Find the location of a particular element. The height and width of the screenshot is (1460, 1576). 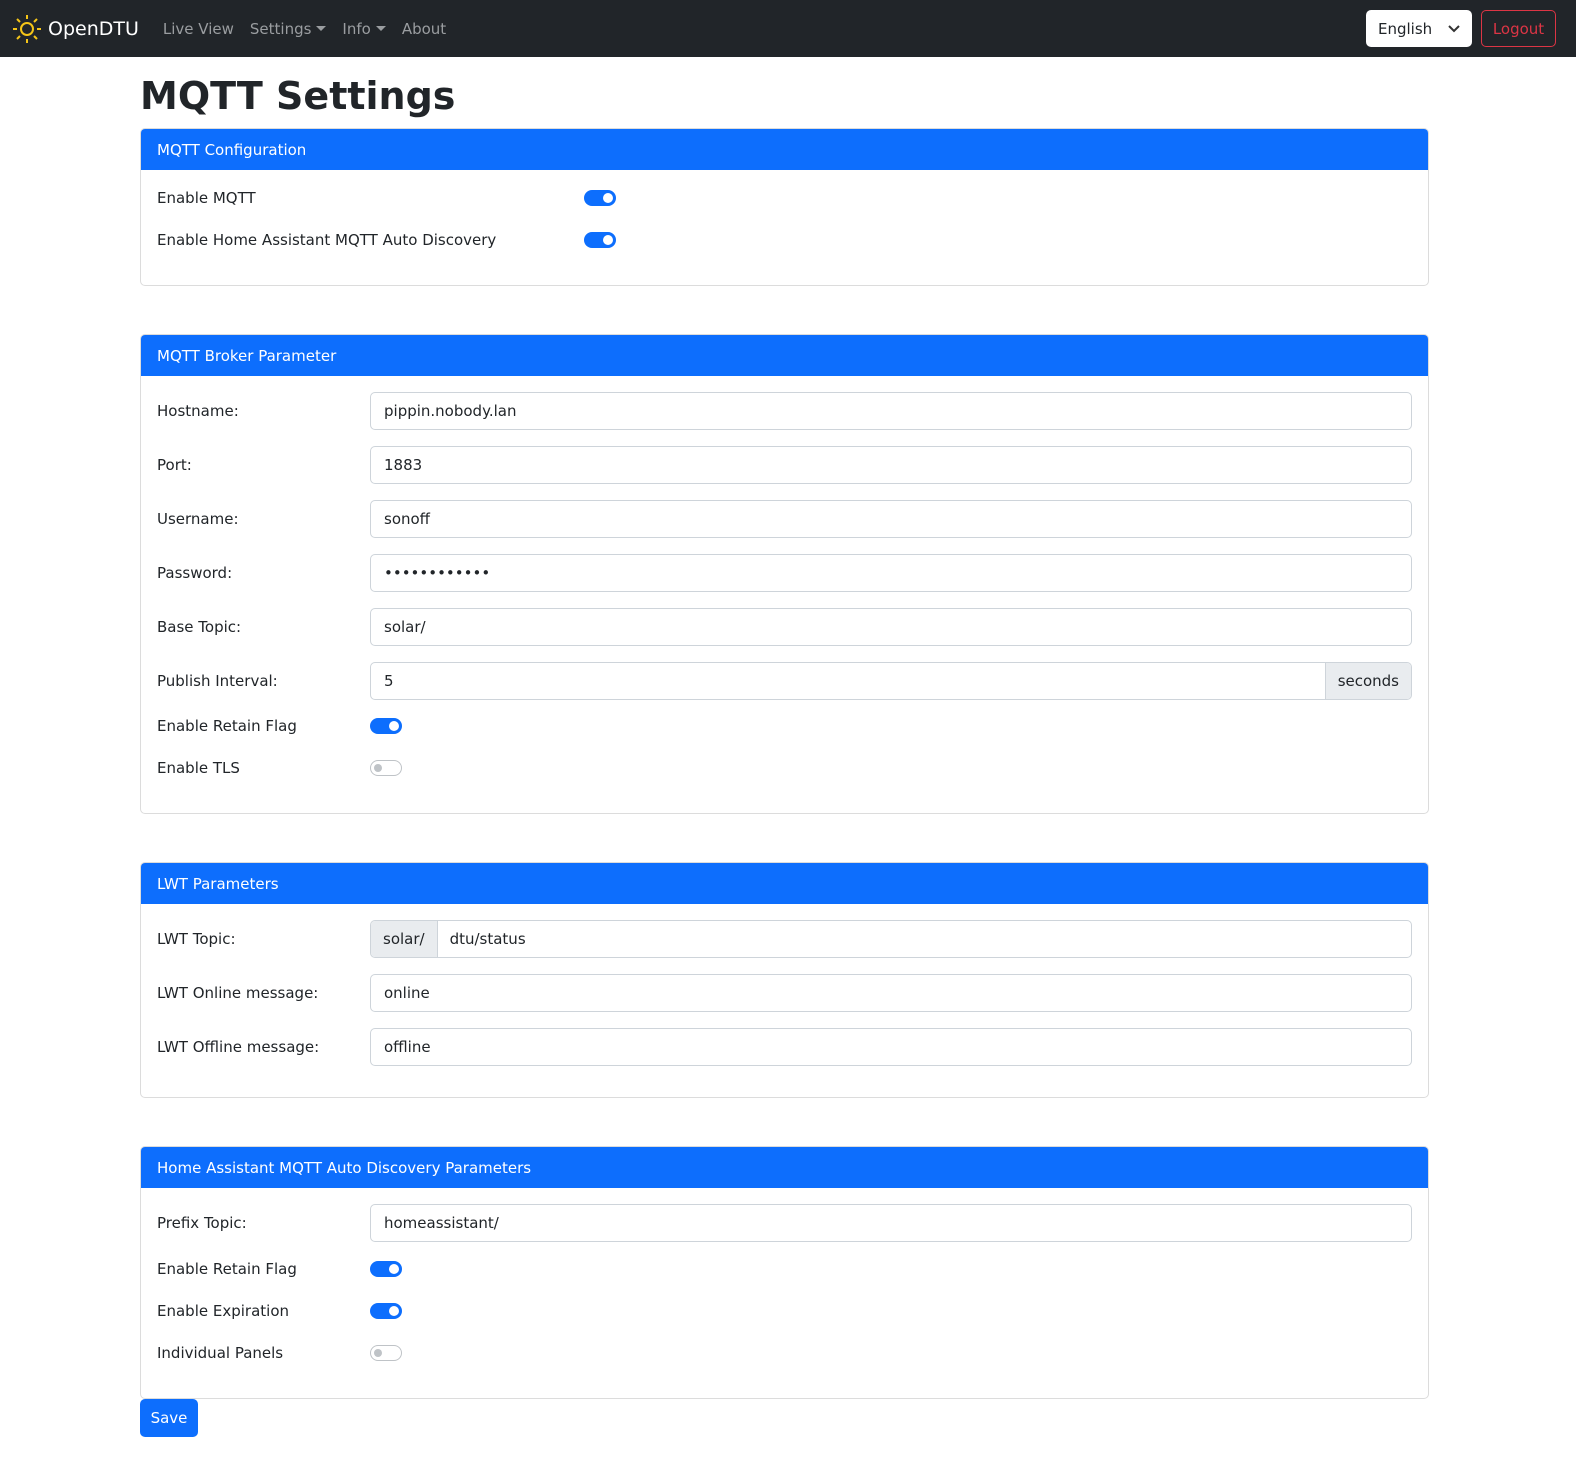

card-header: LWT Parameters is located at coordinates (784, 883).